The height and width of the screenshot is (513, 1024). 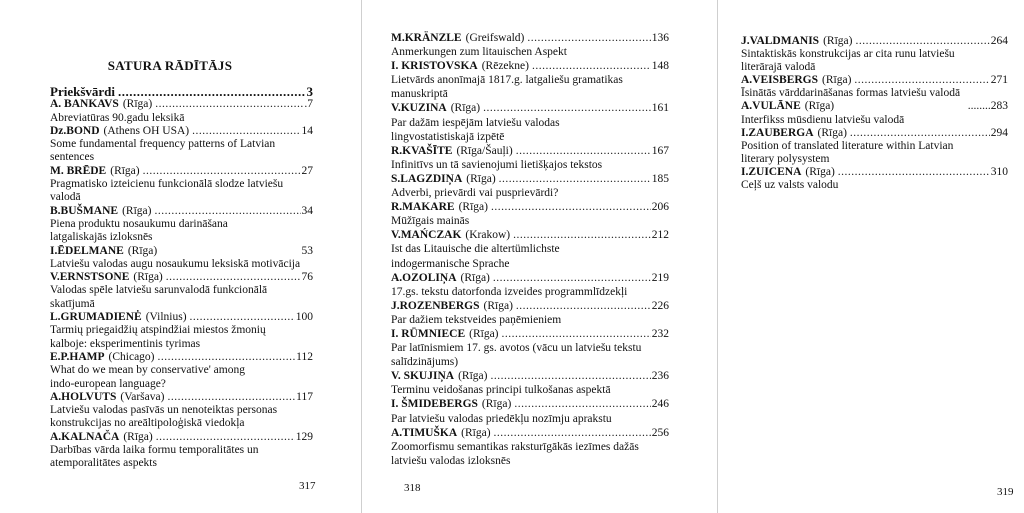 I want to click on page-reference: 246, so click(x=660, y=404).